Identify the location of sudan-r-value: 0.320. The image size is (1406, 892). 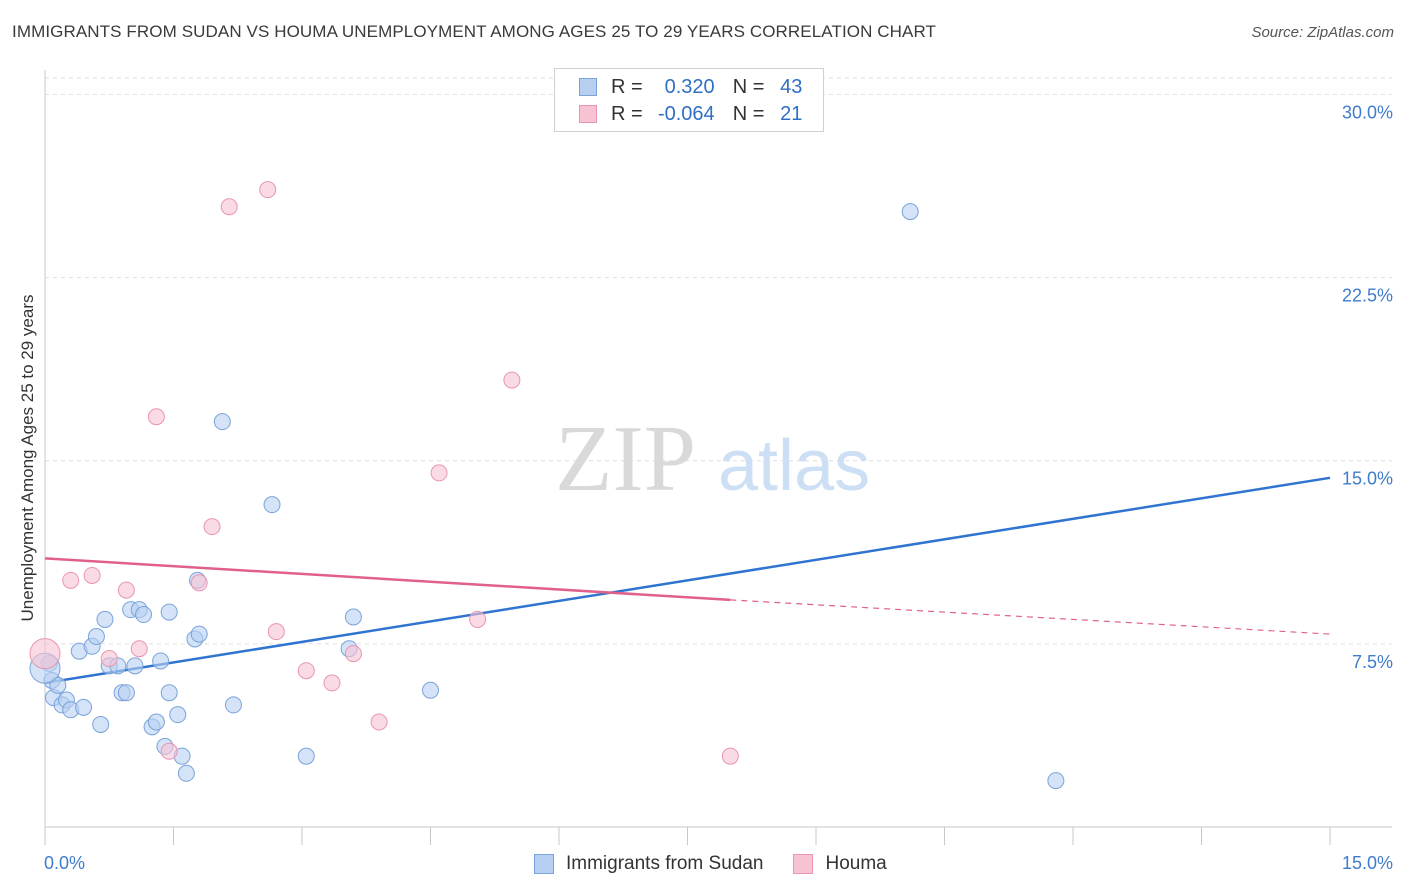
(689, 86).